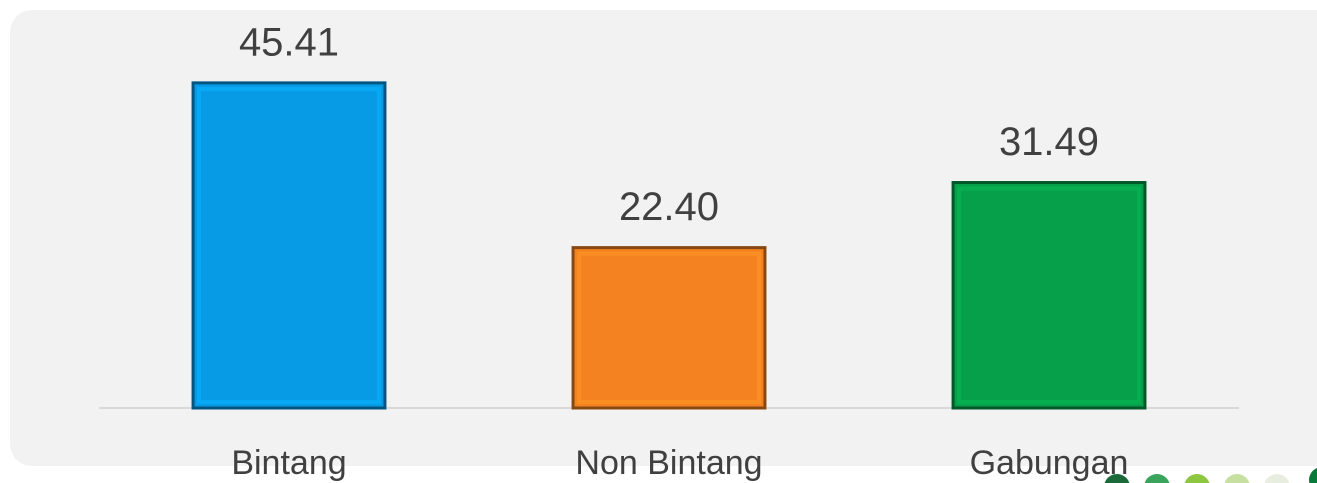 This screenshot has width=1317, height=483. What do you see at coordinates (669, 207) in the screenshot?
I see `value-label: 22.40` at bounding box center [669, 207].